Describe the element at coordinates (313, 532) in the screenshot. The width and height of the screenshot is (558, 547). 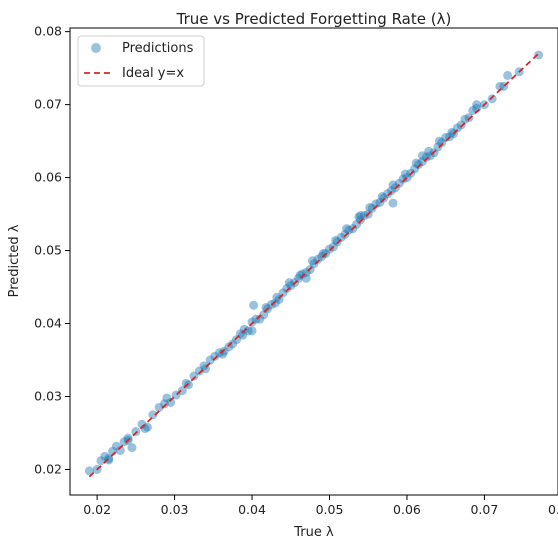
I see `x-axis-label: True λ` at that location.